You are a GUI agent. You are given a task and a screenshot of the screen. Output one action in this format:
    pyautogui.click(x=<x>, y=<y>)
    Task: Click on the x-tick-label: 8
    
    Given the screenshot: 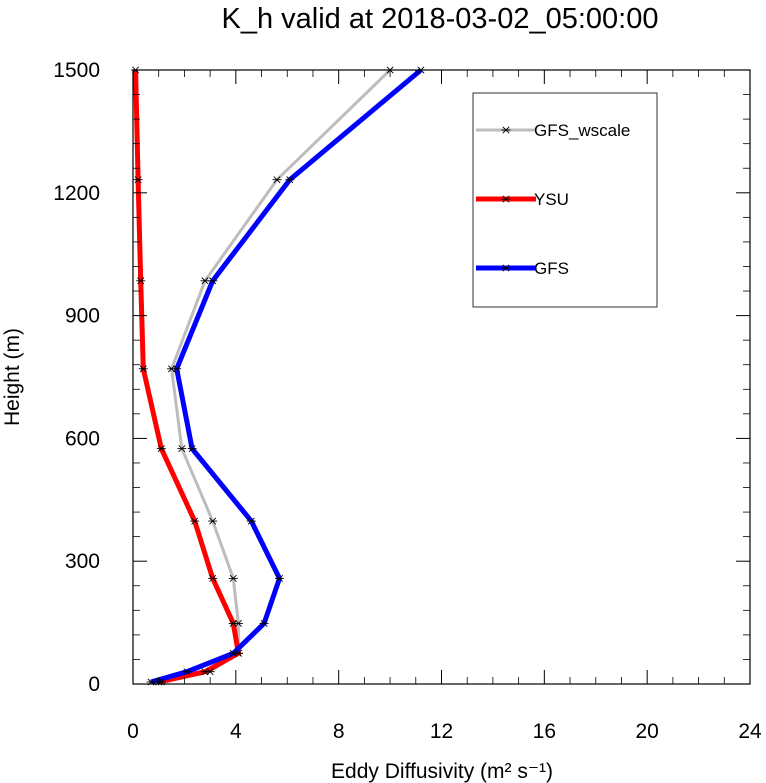 What is the action you would take?
    pyautogui.click(x=339, y=731)
    